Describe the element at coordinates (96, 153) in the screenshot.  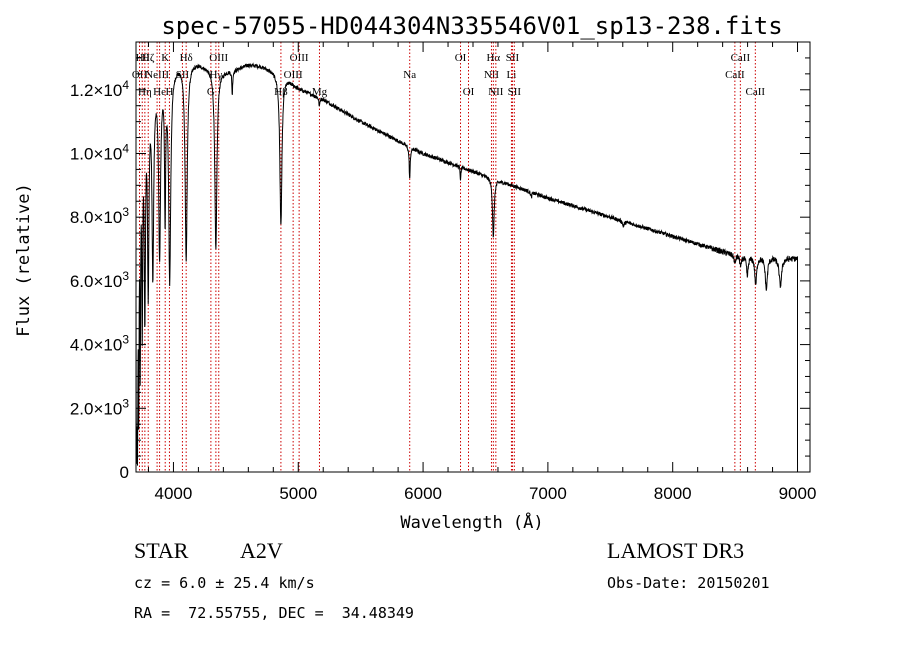
I see `y-tick-mantissa: 1.0×10` at that location.